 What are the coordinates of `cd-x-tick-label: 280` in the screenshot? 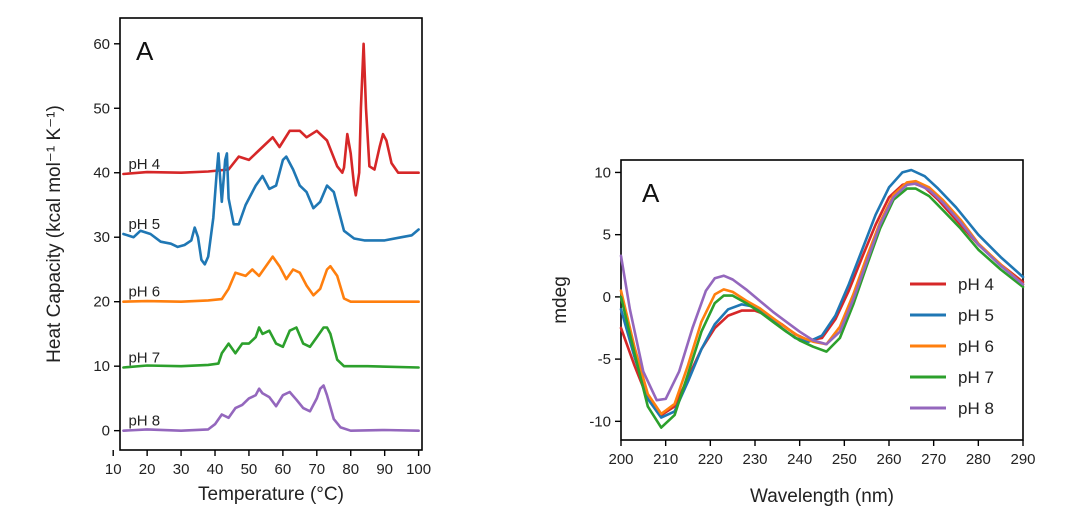 It's located at (978, 459).